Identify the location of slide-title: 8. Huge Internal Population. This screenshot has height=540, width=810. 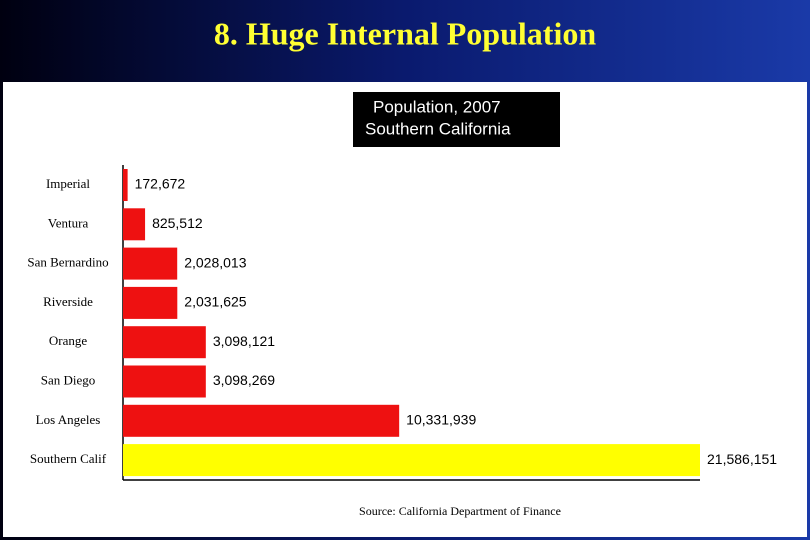
(405, 33).